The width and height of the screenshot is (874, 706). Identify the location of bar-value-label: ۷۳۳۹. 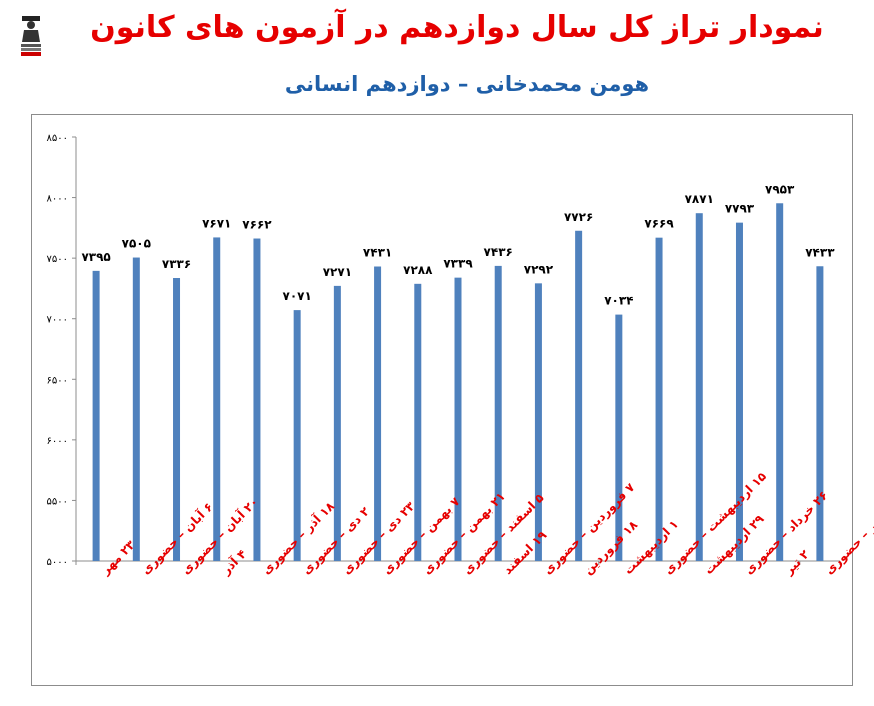
(458, 264).